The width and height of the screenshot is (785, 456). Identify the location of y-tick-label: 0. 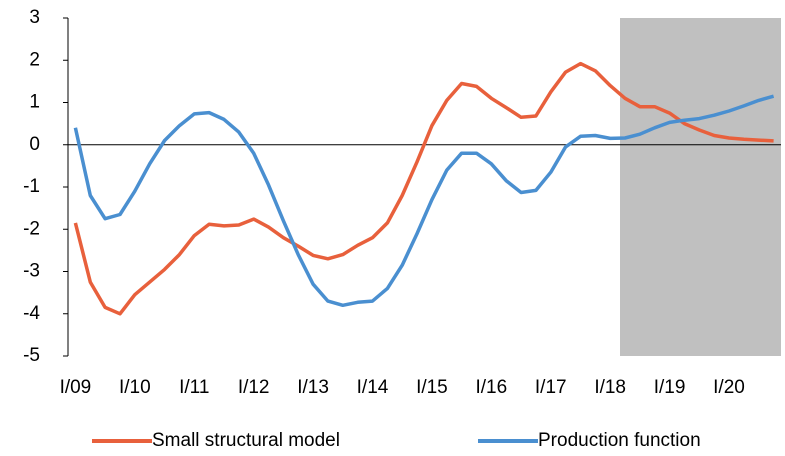
(34, 144).